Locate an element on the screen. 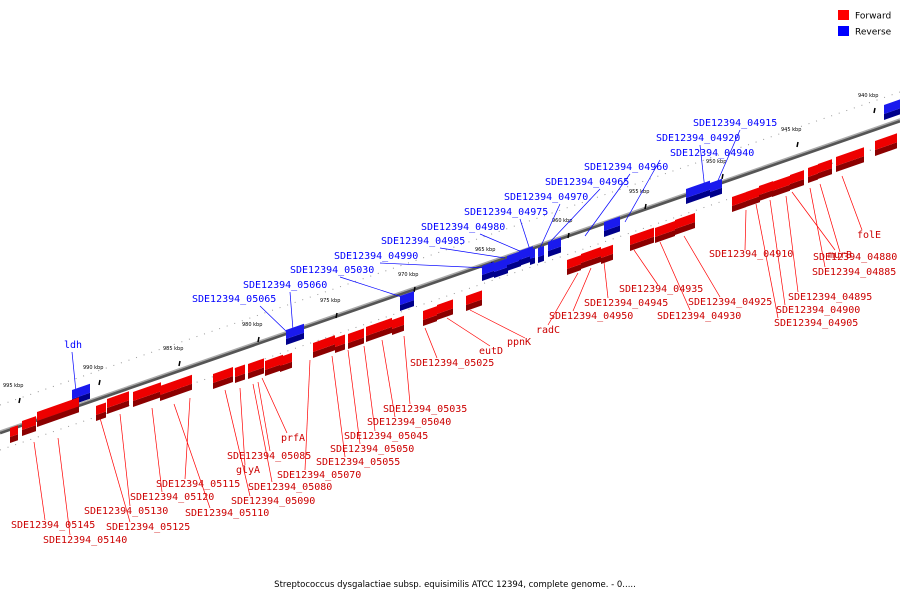 The image size is (900, 600). gene-label-sde12394-05065: SDE12394_05065 is located at coordinates (234, 299).